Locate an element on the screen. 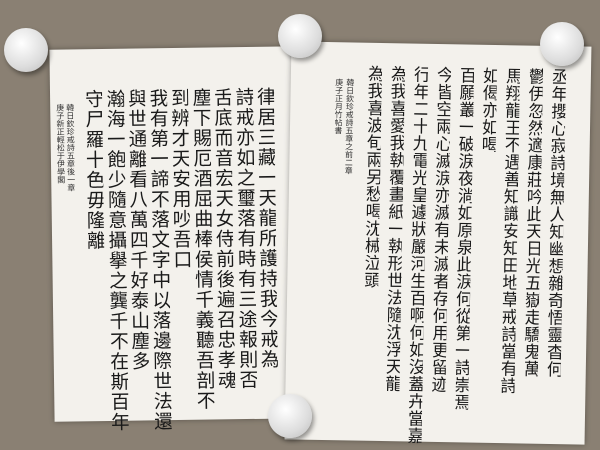 The image size is (600, 450). text-column: 行年二十九電光皇遽狀嚴河生百啊何如沒蓋卉當嘉 is located at coordinates (416, 255).